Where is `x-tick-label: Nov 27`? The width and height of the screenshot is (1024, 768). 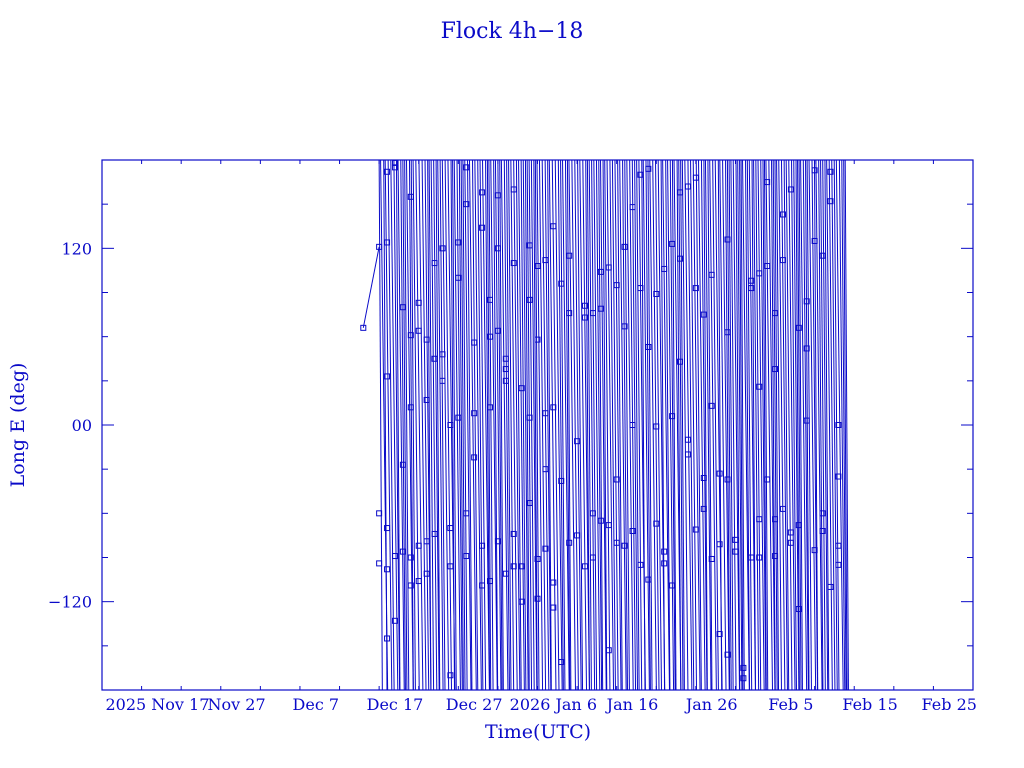
x-tick-label: Nov 27 is located at coordinates (237, 704).